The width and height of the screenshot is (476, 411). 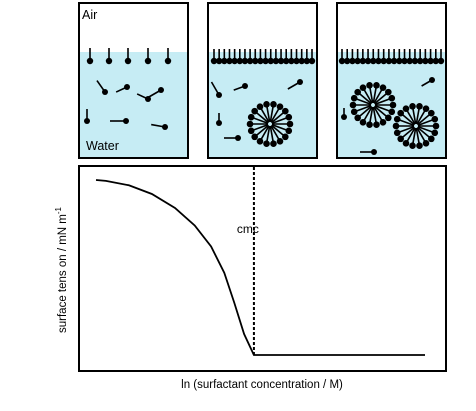 I want to click on water-region, so click(x=133, y=105).